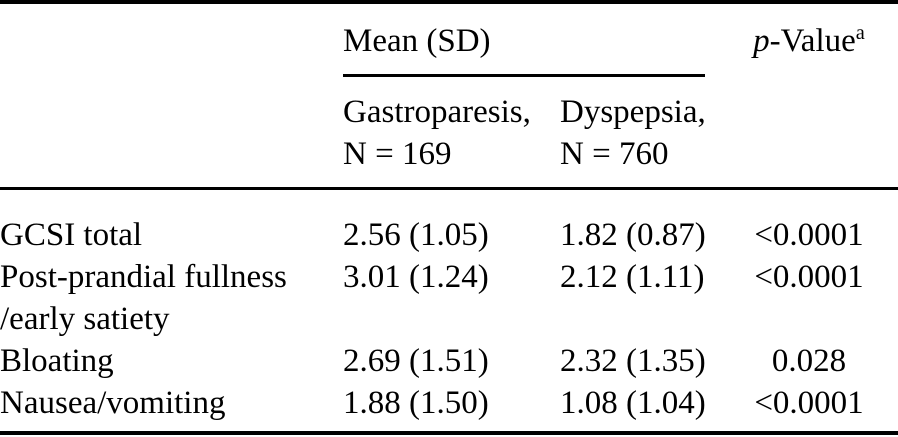  What do you see at coordinates (171, 298) in the screenshot?
I see `row-label-cell: Post-prandial fullness /early satiety` at bounding box center [171, 298].